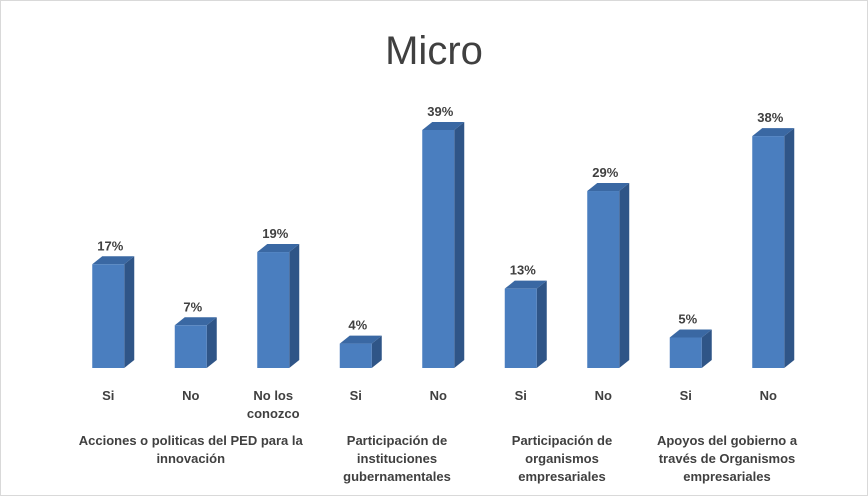 Image resolution: width=868 pixels, height=496 pixels. I want to click on value-label: 5%, so click(687, 318).